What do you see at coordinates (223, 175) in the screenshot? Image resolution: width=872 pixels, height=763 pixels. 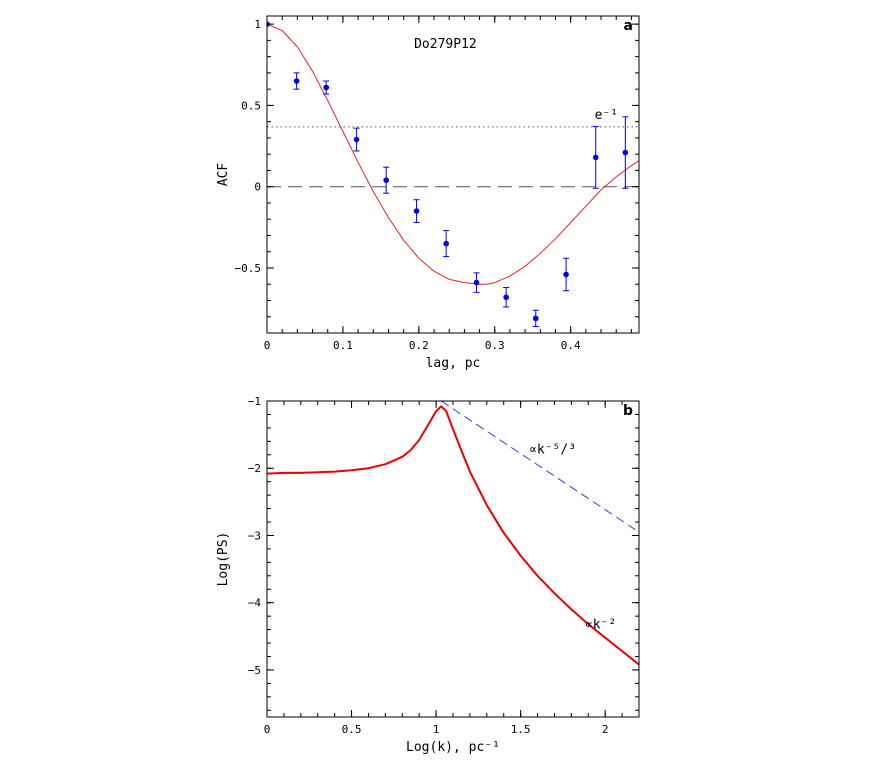 I see `acf-y-axis-label: ACF` at bounding box center [223, 175].